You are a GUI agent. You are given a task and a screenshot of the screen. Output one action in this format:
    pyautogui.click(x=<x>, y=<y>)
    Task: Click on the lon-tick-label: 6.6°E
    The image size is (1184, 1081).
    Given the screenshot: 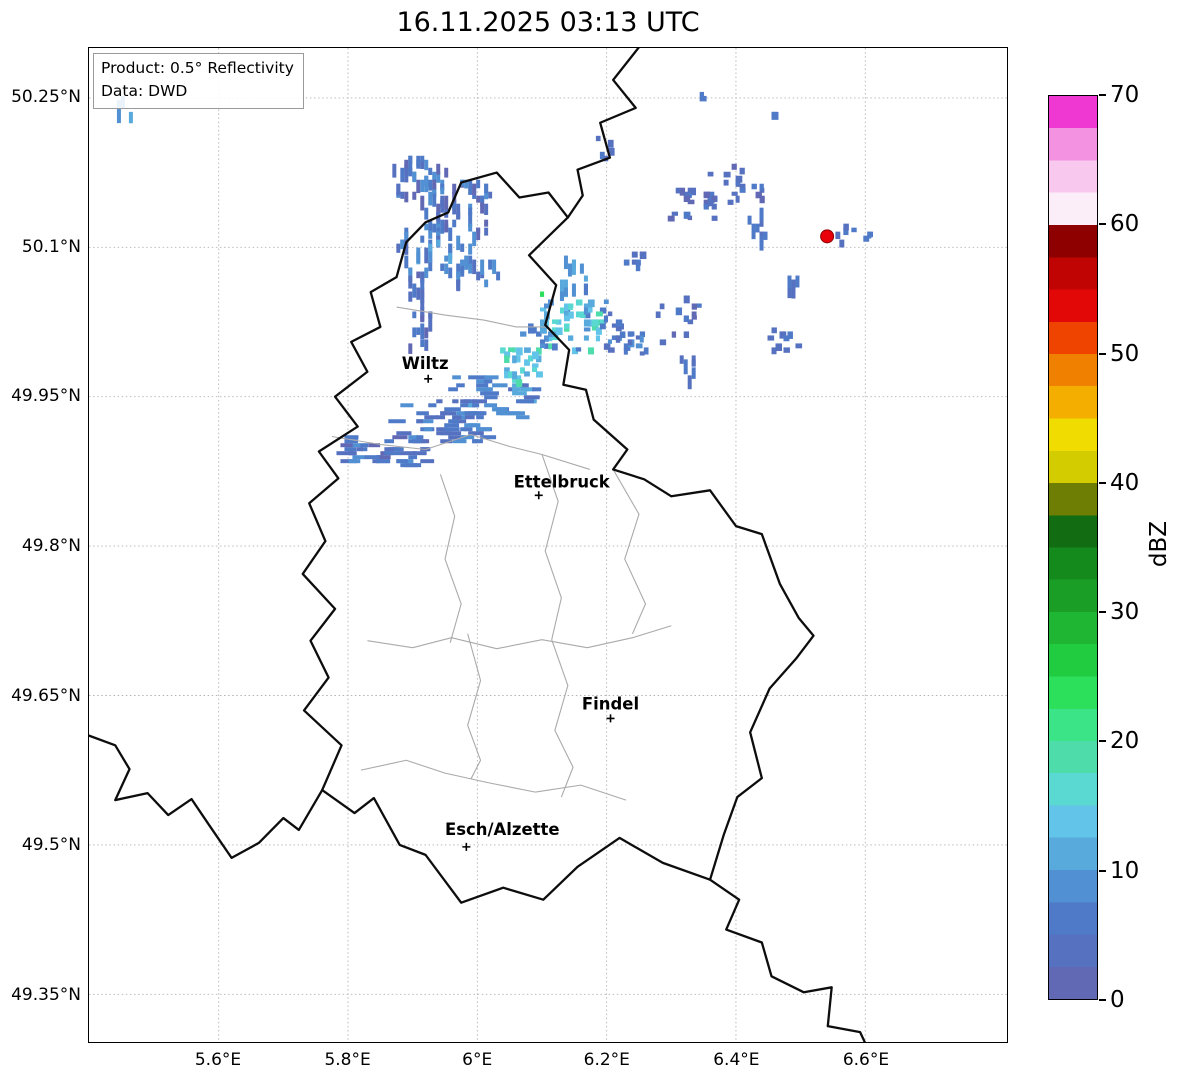 What is the action you would take?
    pyautogui.click(x=866, y=1060)
    